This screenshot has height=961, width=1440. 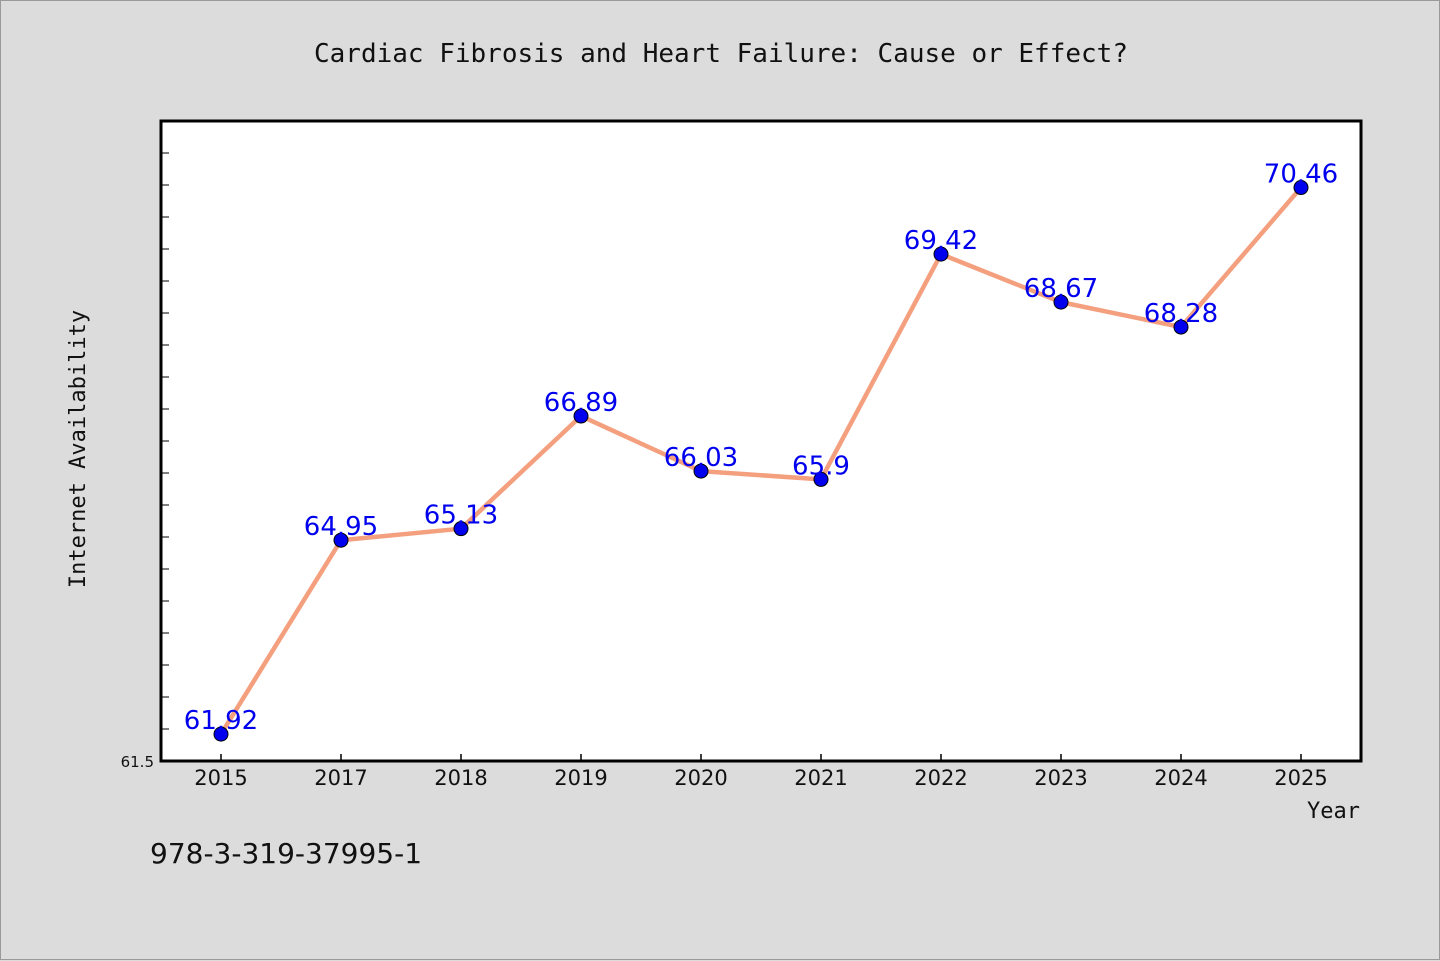 What do you see at coordinates (940, 778) in the screenshot?
I see `x-tick-label: 2022` at bounding box center [940, 778].